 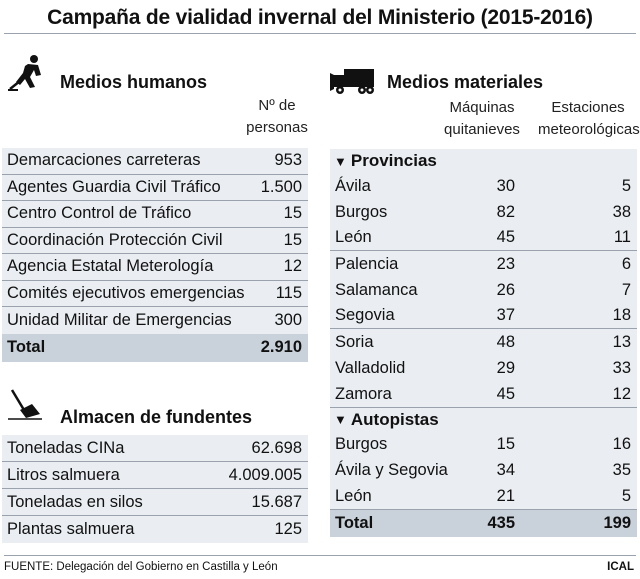 What do you see at coordinates (483, 394) in the screenshot?
I see `table-row: Zamora 45 12` at bounding box center [483, 394].